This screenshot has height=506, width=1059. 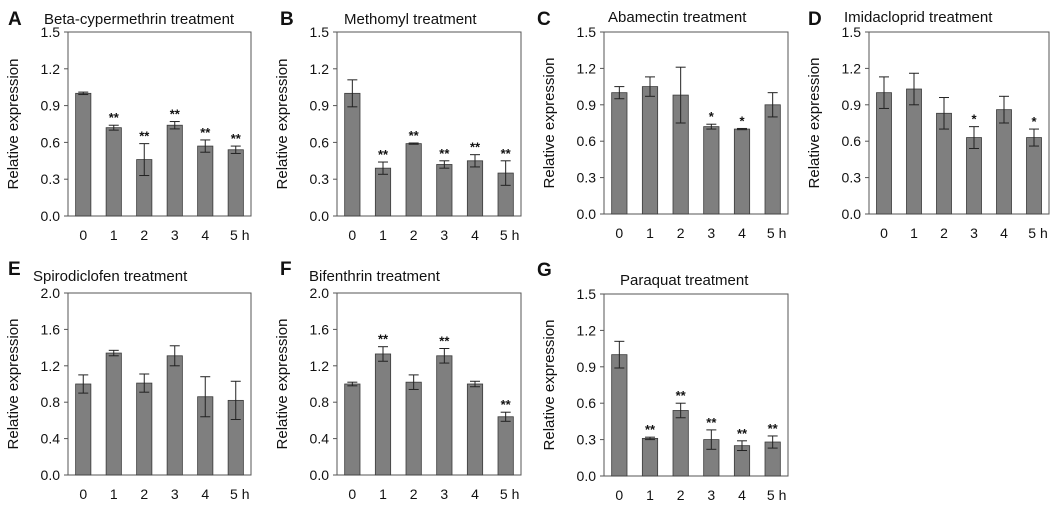 I want to click on panel-title: Abamectin treatment, so click(x=677, y=17).